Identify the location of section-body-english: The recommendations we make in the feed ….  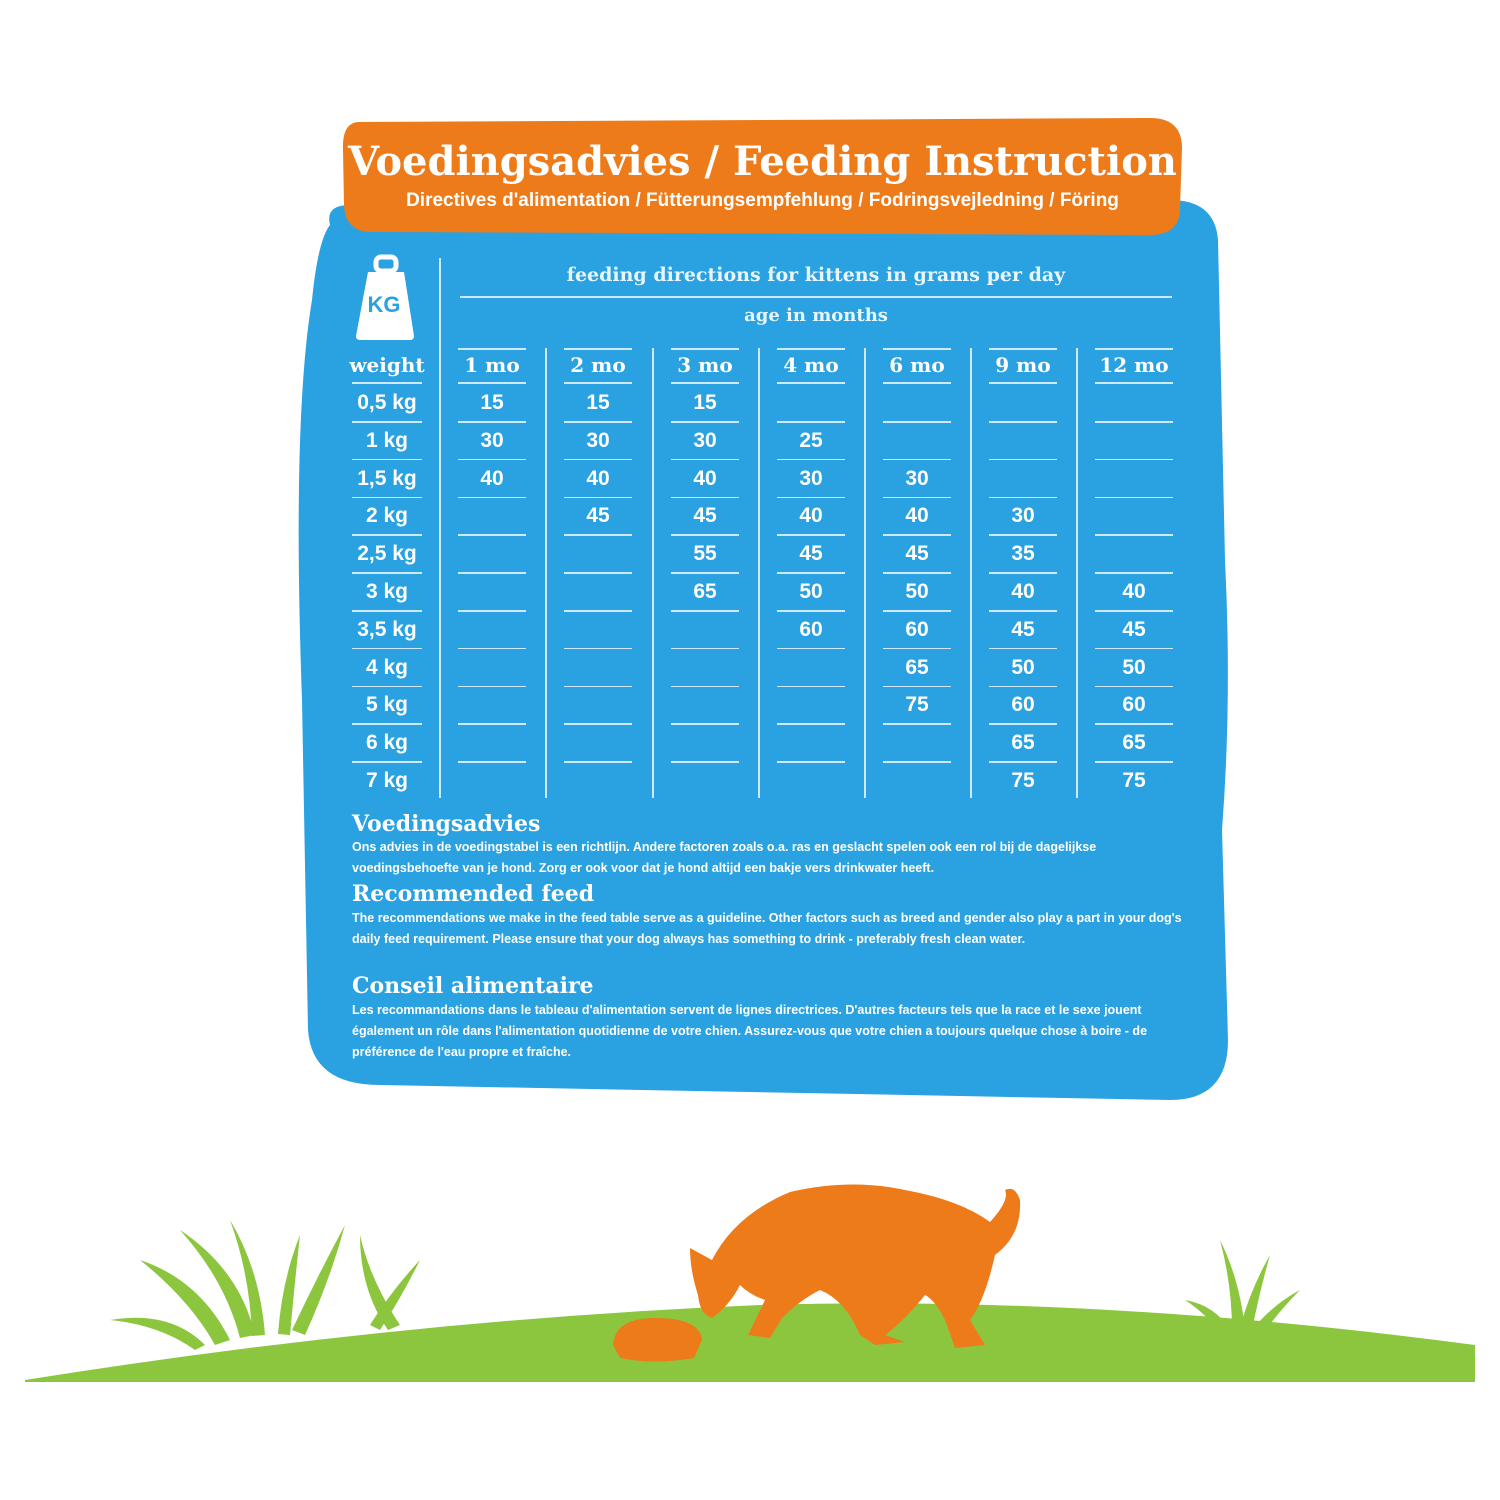
(767, 928).